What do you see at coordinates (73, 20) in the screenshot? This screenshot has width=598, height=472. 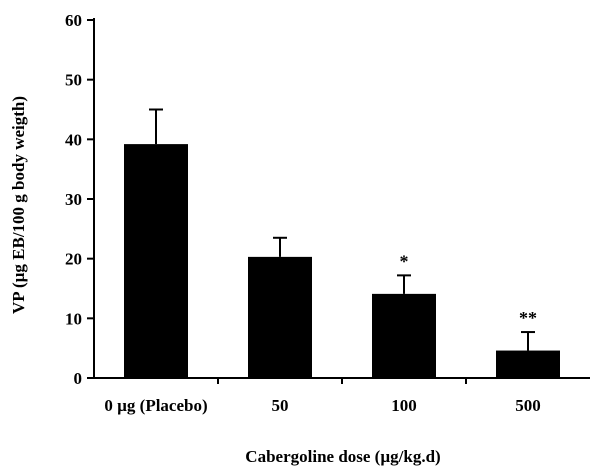 I see `y-tick-label: 60` at bounding box center [73, 20].